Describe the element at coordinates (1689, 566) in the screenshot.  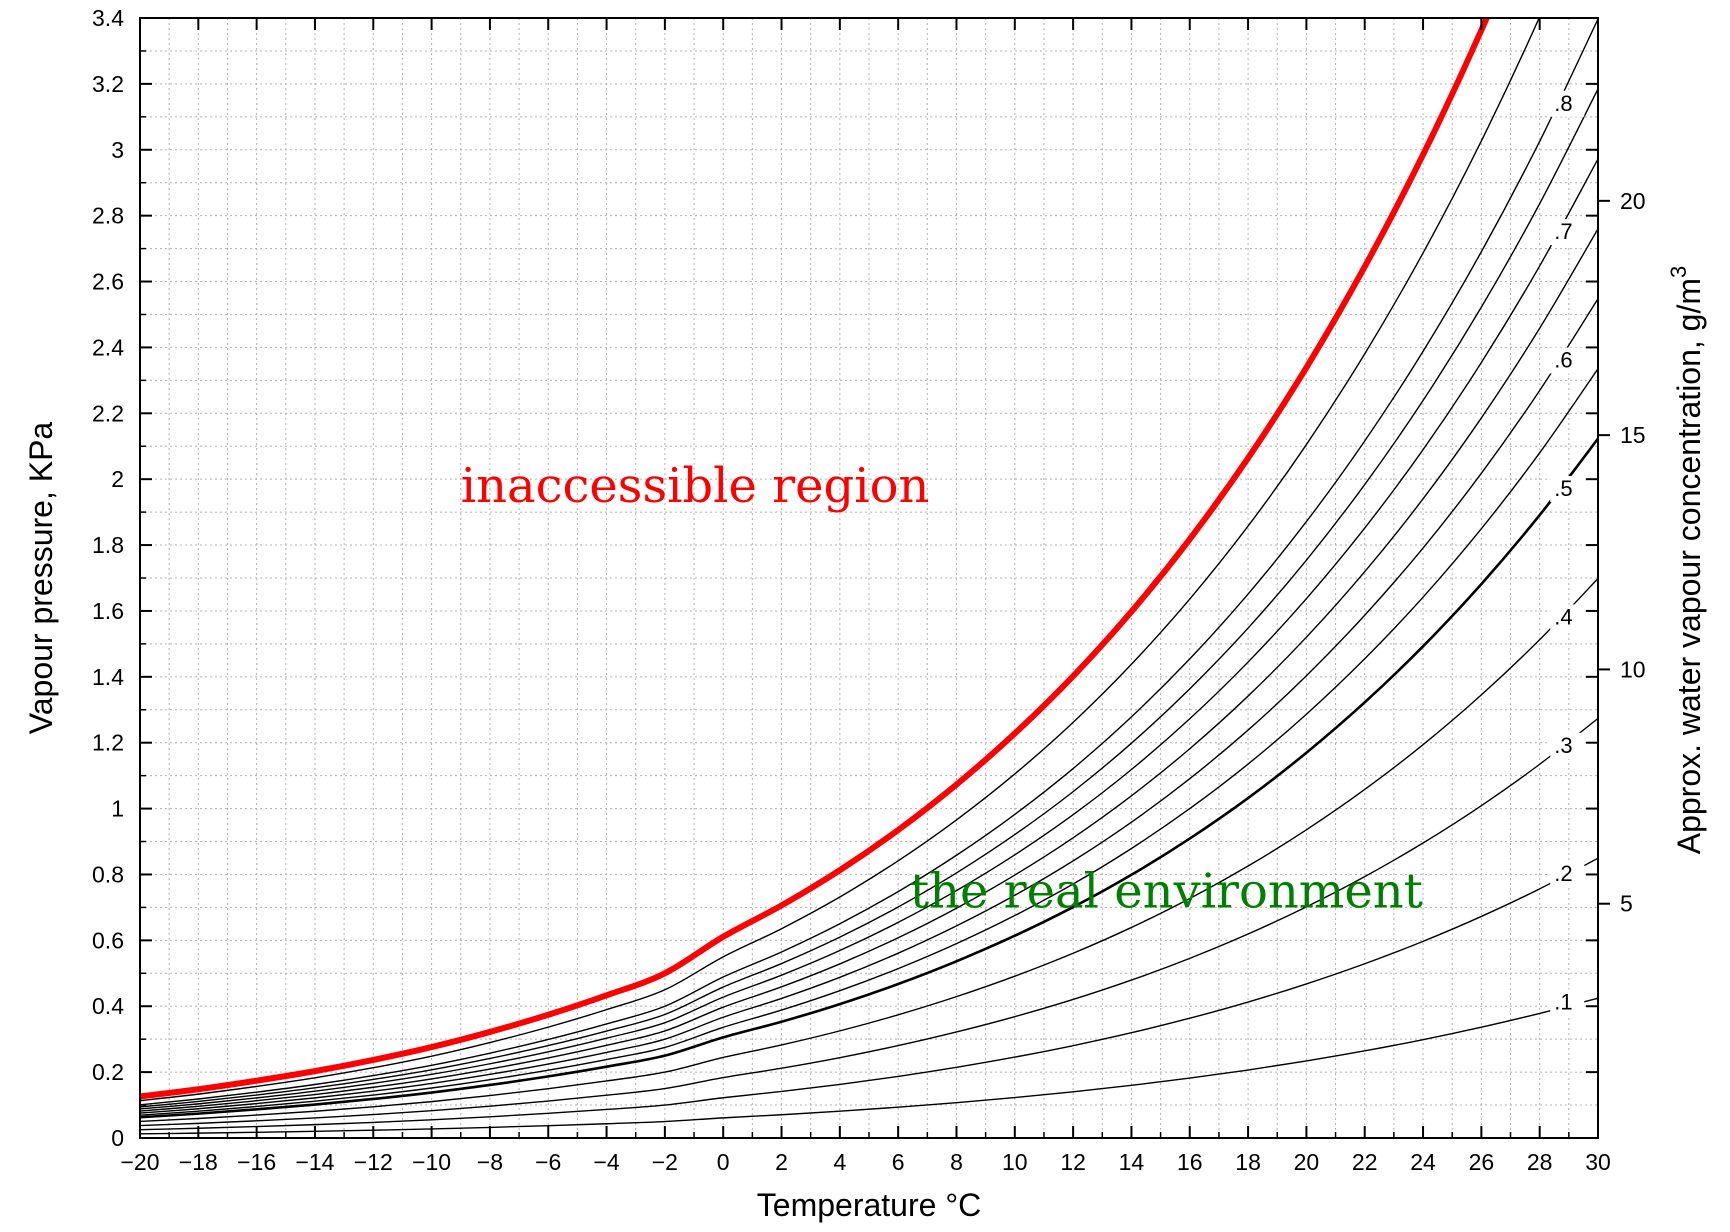
I see `y2-axis-title-text: Approx. water vapour concentration, g/m` at that location.